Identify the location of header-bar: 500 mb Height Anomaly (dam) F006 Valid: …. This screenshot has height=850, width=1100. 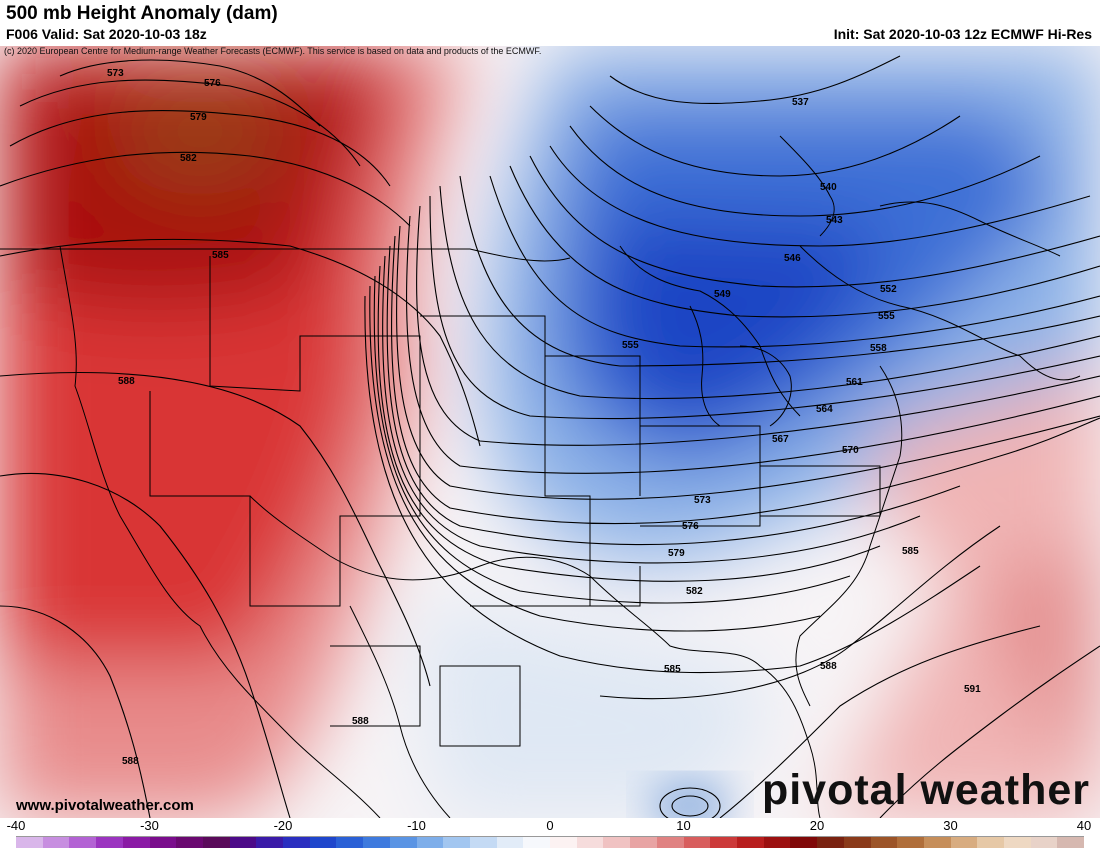
(550, 23).